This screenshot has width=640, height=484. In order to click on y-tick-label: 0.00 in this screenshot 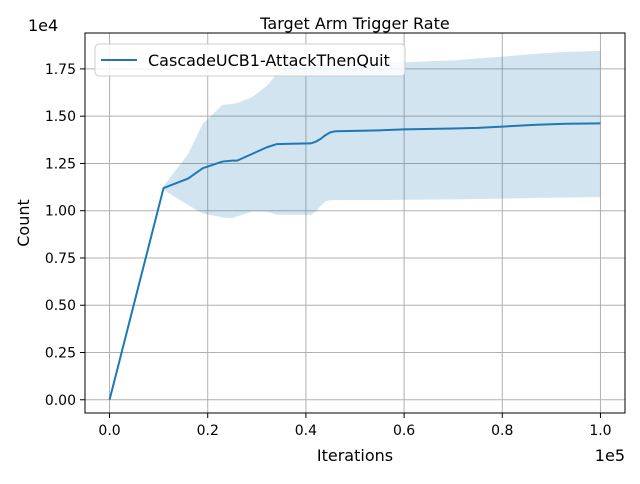, I will do `click(60, 401)`.